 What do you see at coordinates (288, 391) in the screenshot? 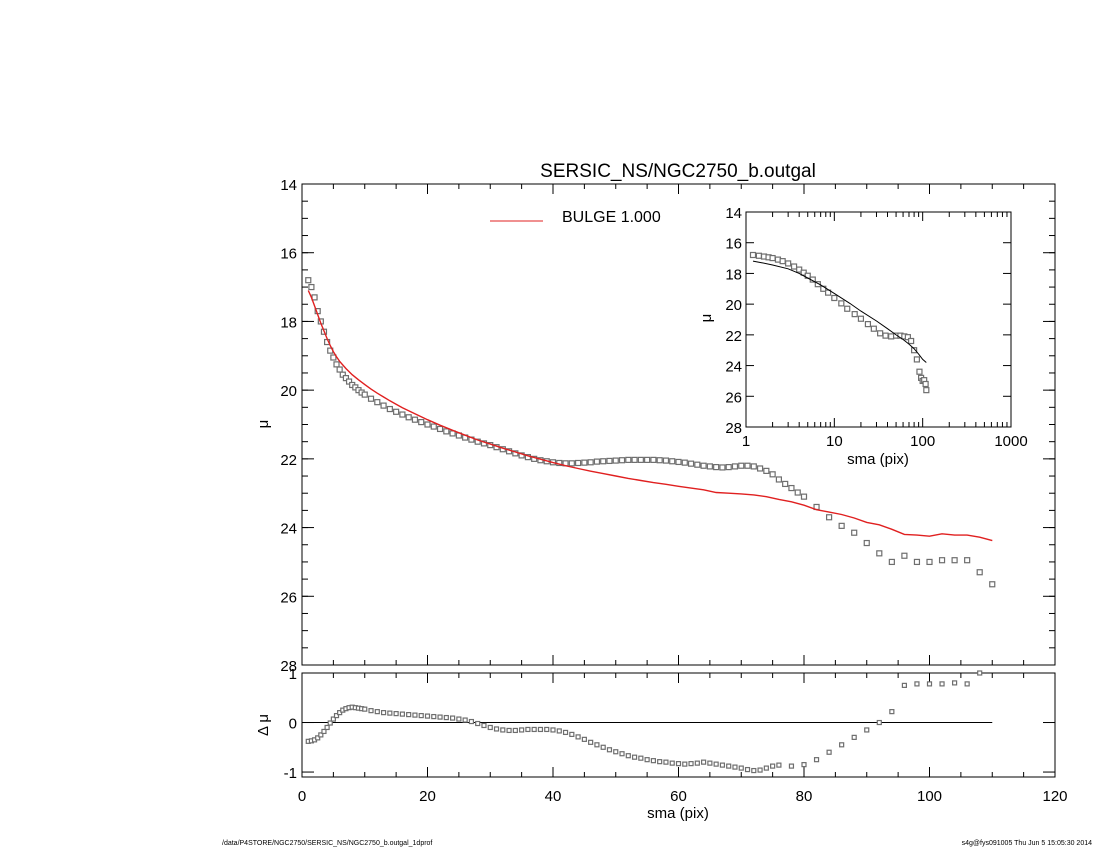
I see `main-y-tick-label: 20` at bounding box center [288, 391].